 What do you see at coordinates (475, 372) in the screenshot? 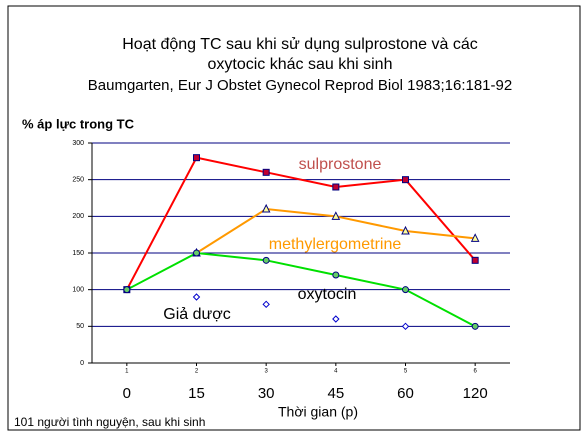
I see `x-tick-label: 6` at bounding box center [475, 372].